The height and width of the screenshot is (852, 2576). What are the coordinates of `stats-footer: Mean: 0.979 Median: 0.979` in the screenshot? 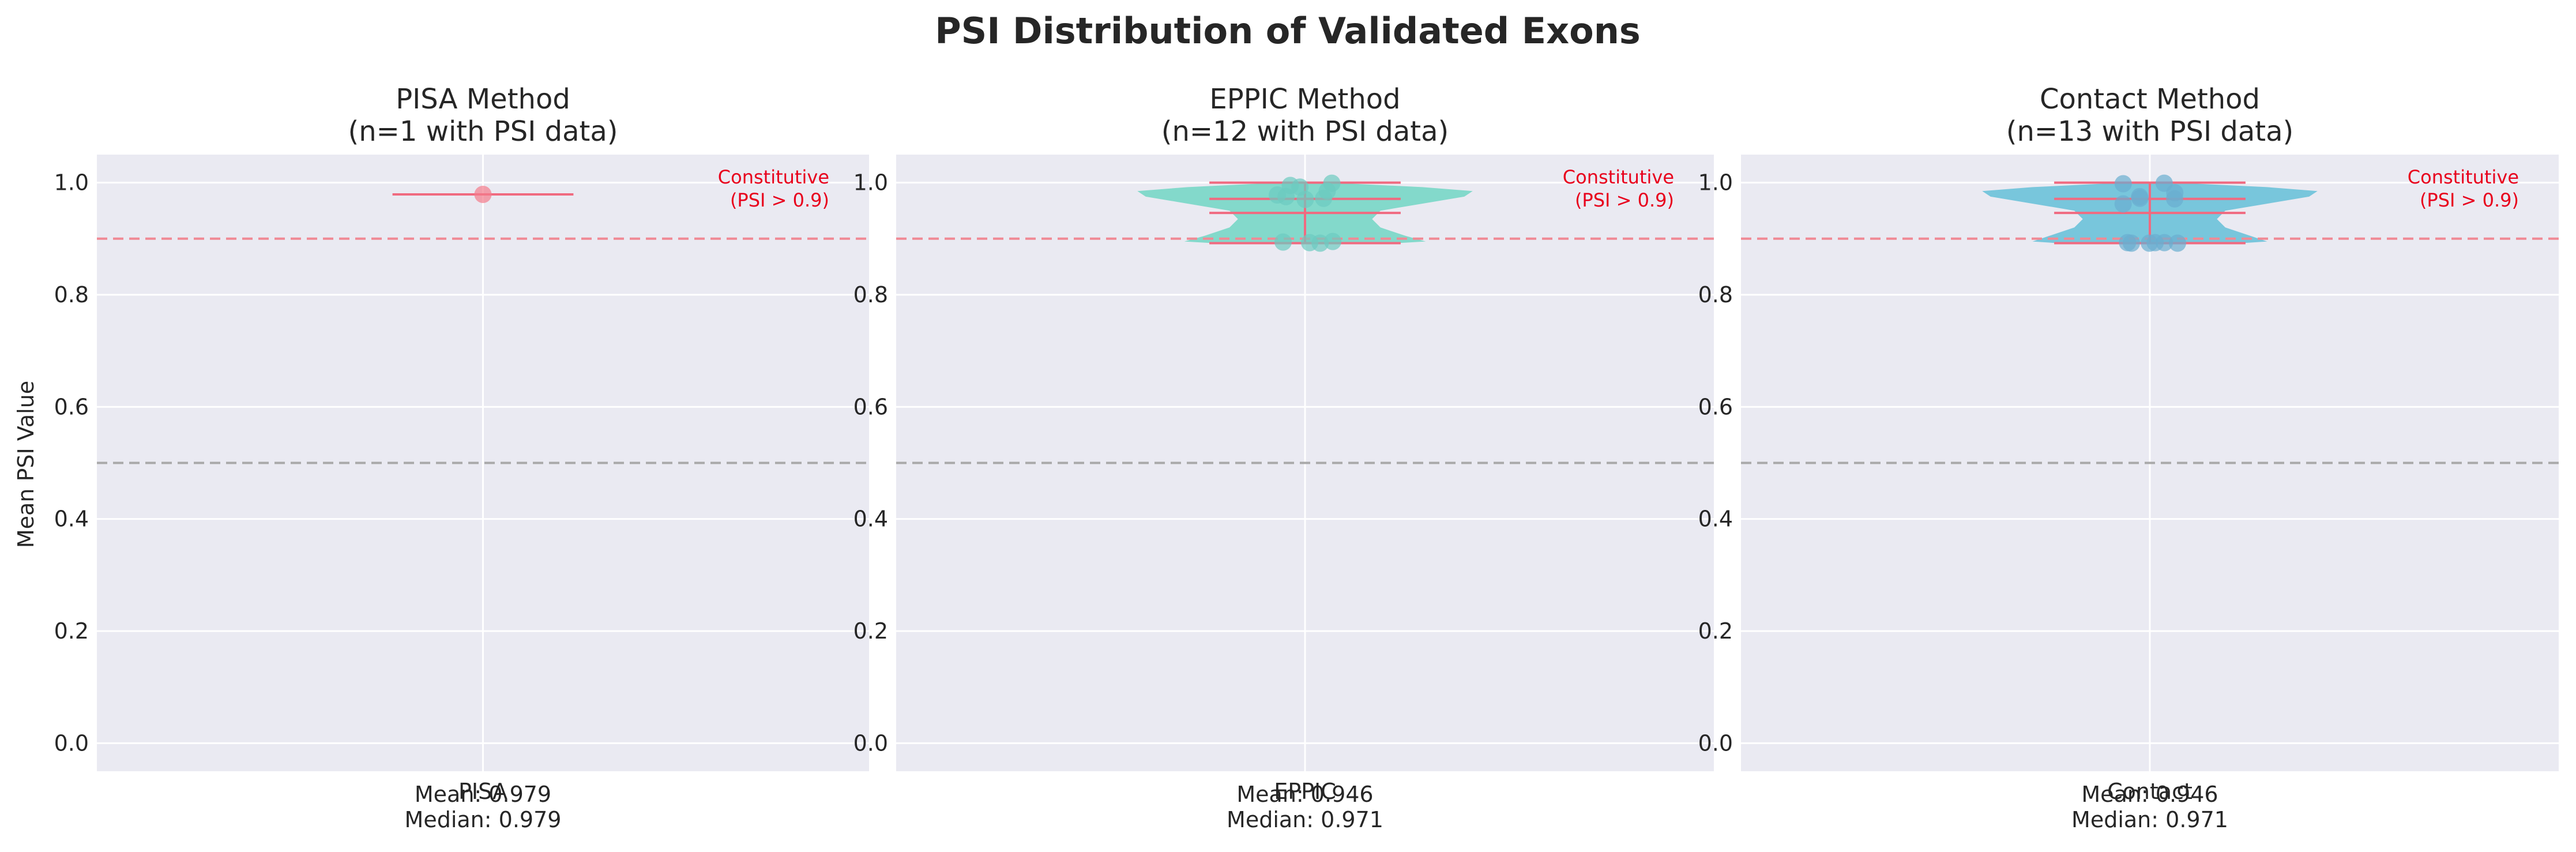 It's located at (483, 807).